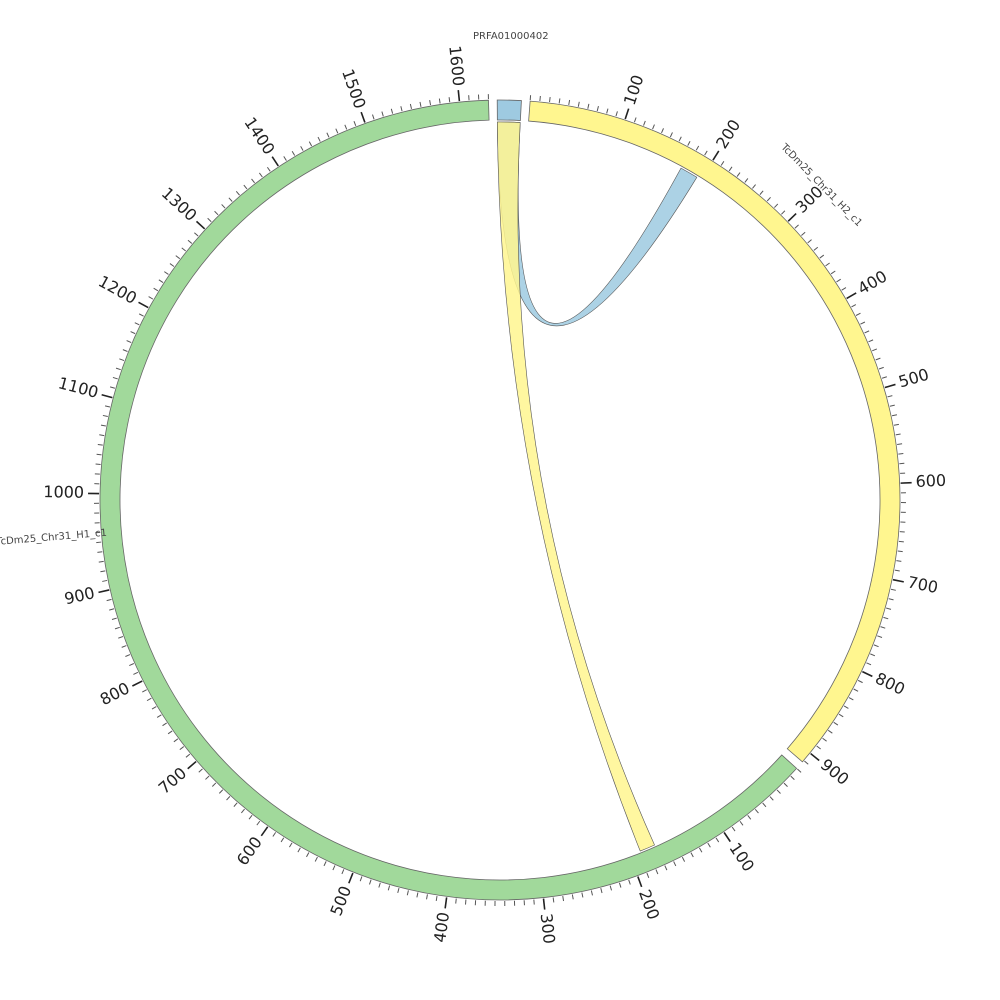 Image resolution: width=1000 pixels, height=1000 pixels. I want to click on tick-label: 200, so click(649, 904).